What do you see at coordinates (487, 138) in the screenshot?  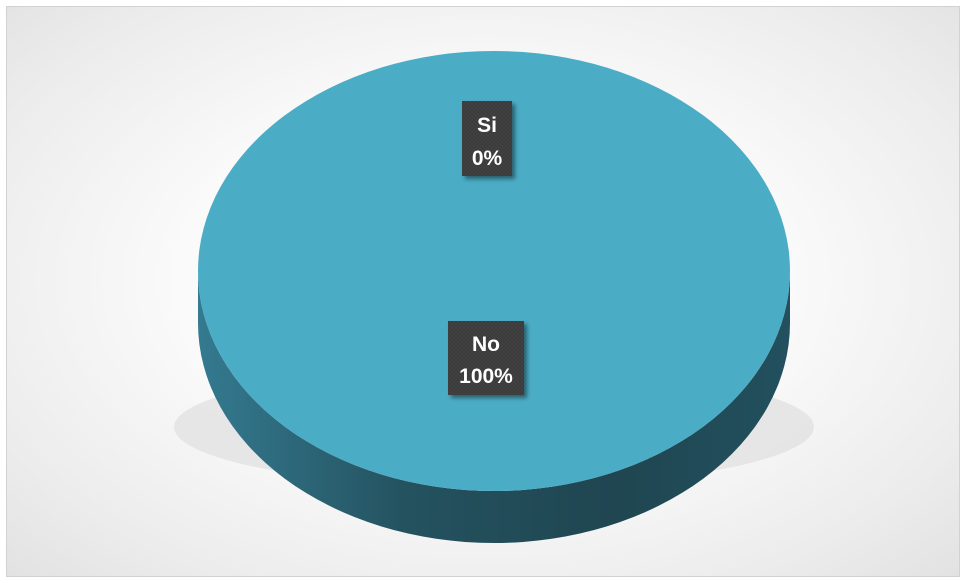 I see `data-label-si` at bounding box center [487, 138].